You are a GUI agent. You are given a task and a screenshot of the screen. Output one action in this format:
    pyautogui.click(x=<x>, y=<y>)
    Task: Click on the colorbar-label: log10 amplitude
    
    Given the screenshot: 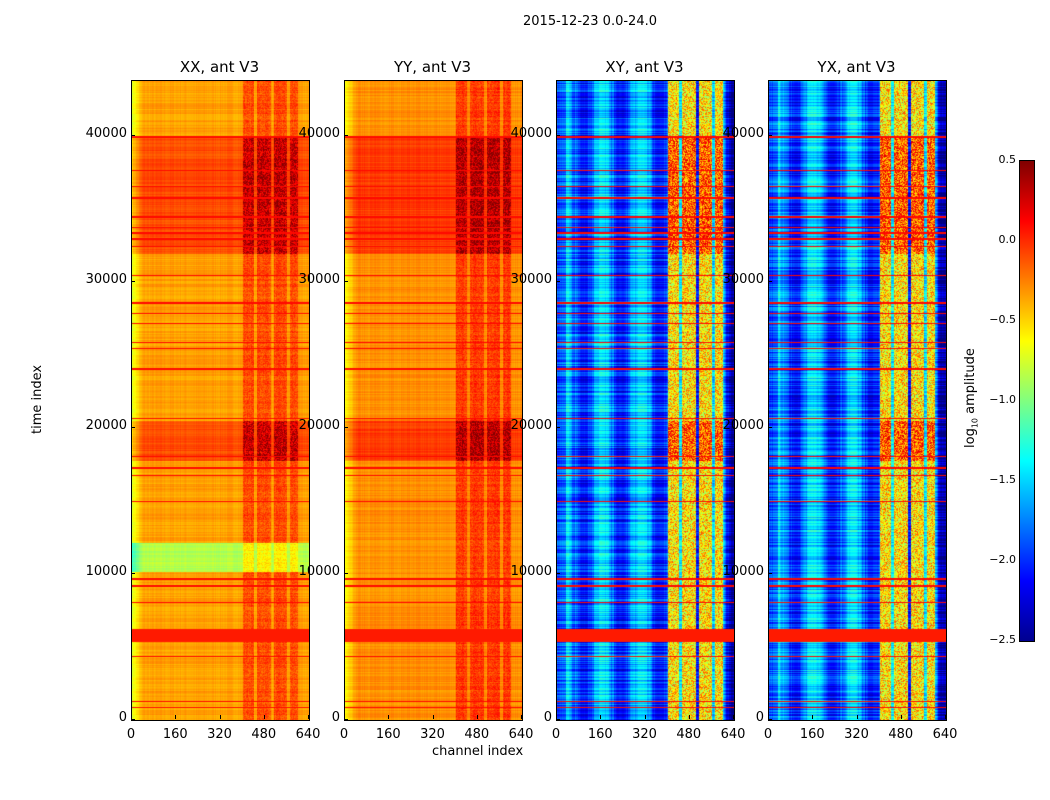 What is the action you would take?
    pyautogui.click(x=971, y=398)
    